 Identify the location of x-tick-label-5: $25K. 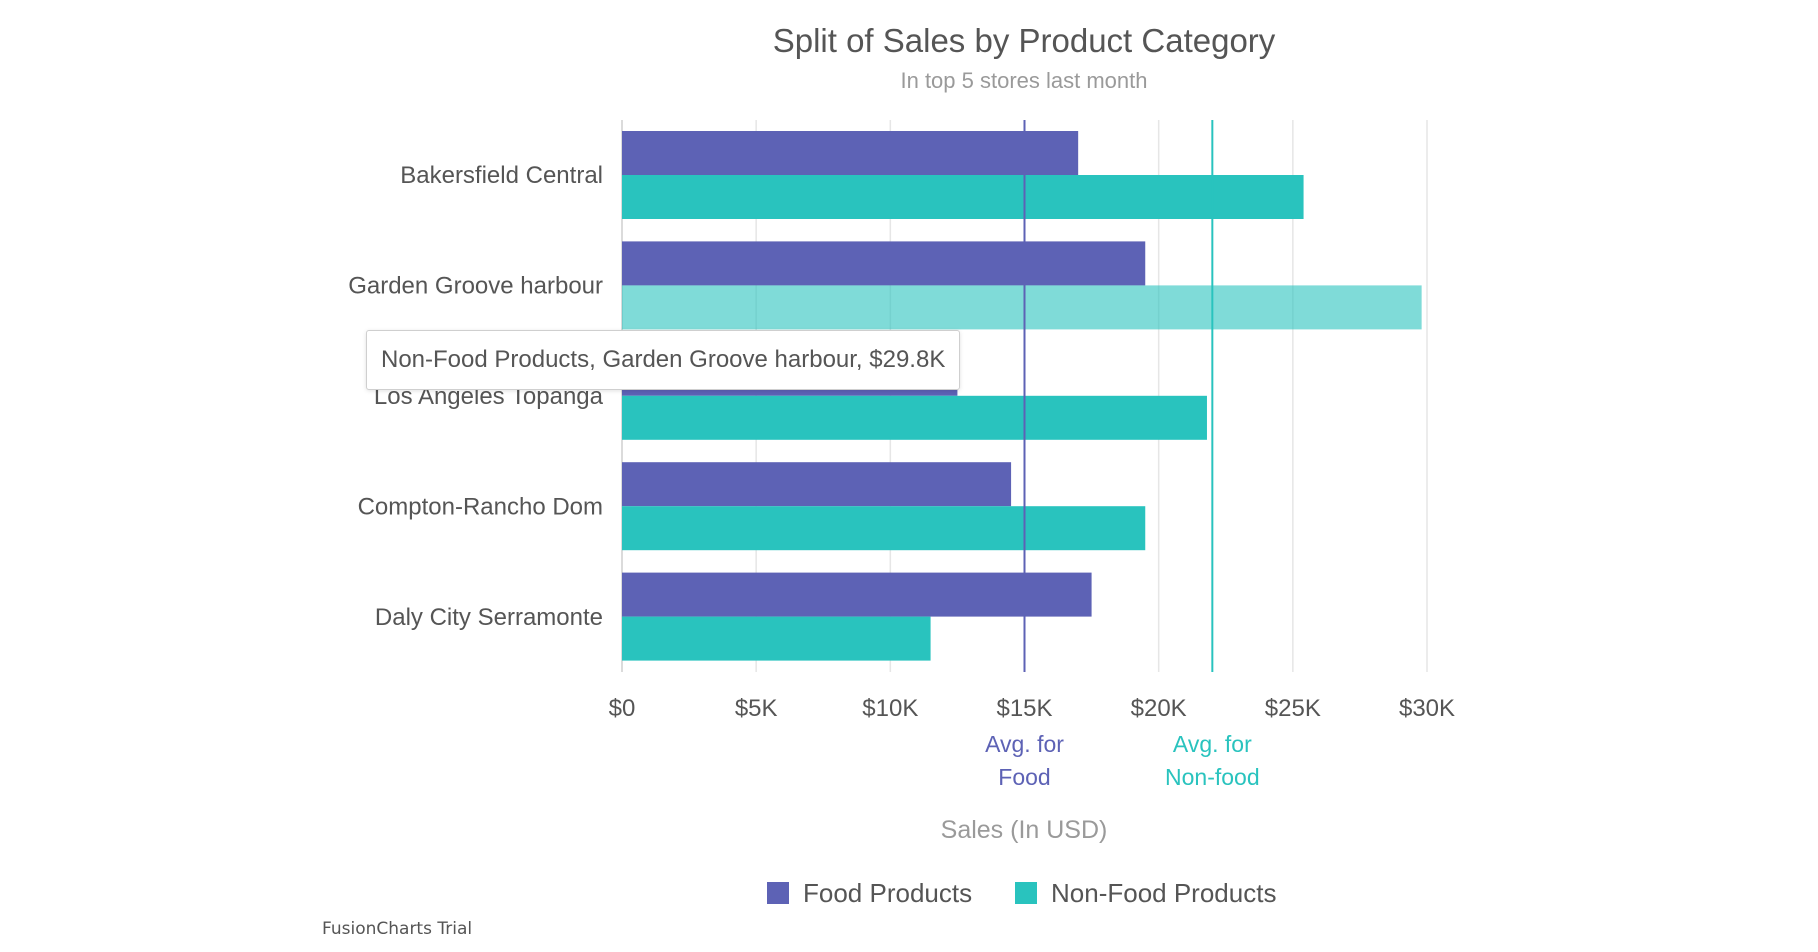
(1293, 708).